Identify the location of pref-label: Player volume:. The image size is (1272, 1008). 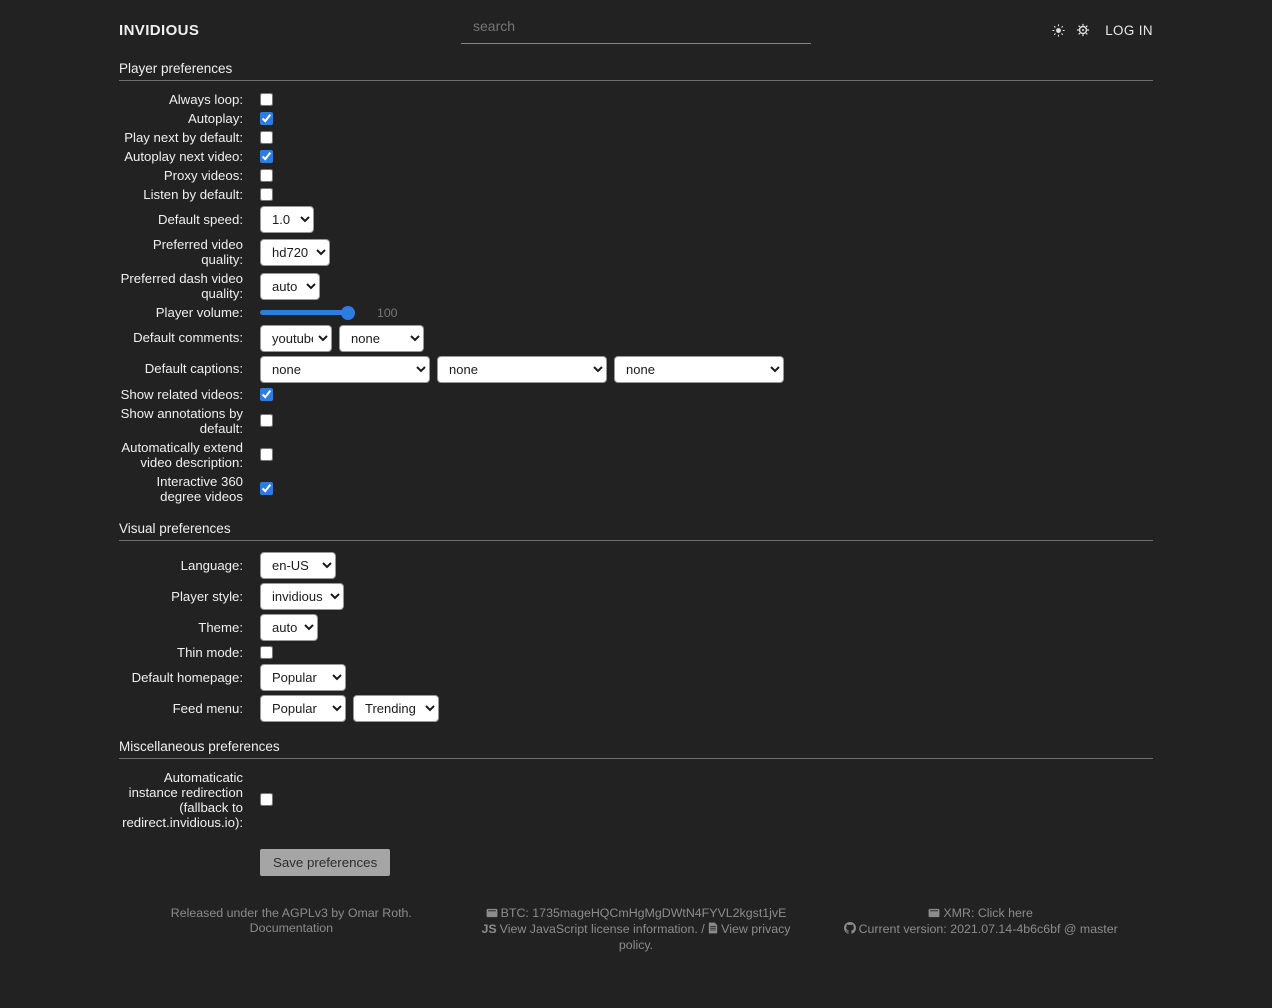
(199, 313).